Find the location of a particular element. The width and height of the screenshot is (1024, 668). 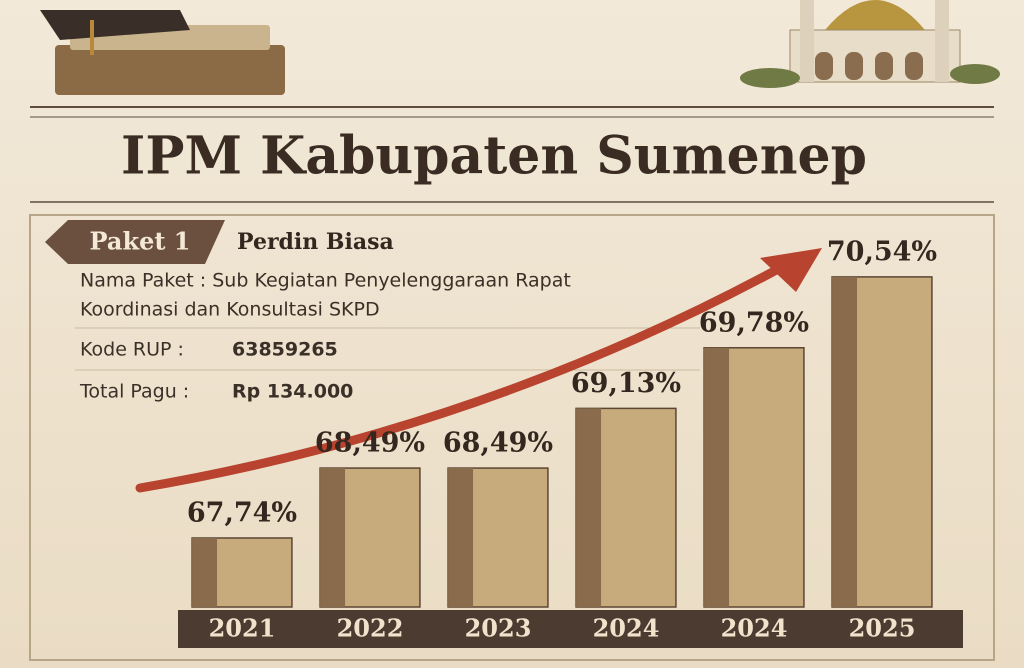

value-label: 67,74% is located at coordinates (242, 512).